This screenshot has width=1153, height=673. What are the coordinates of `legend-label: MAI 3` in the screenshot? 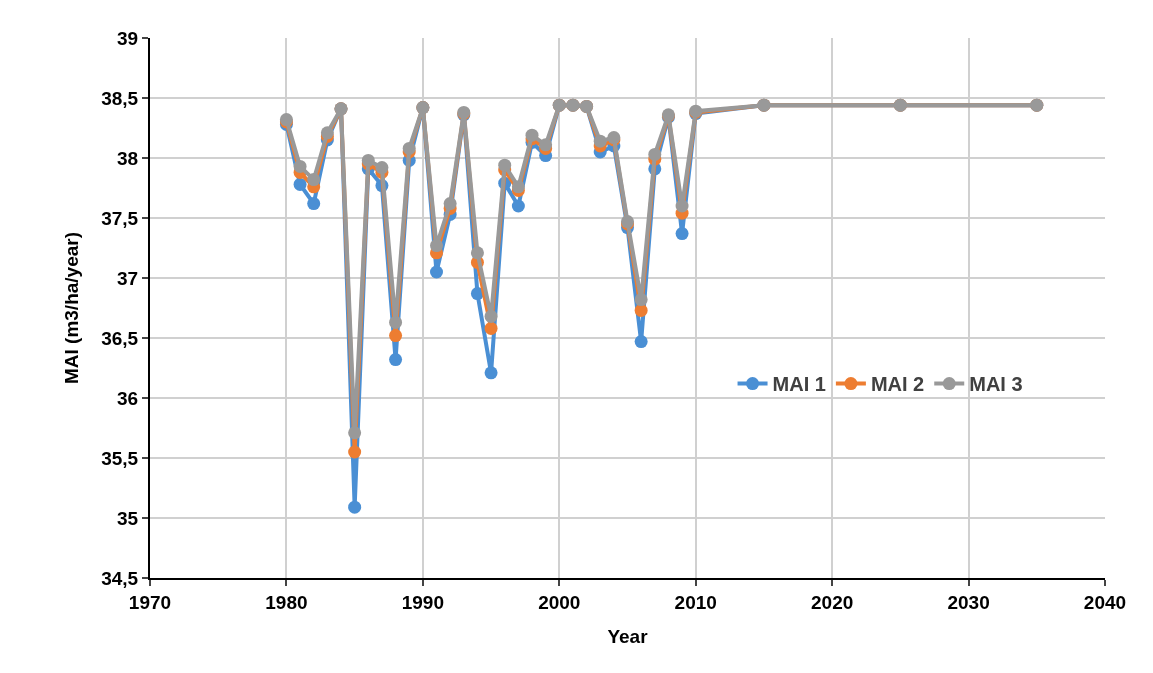 It's located at (996, 384).